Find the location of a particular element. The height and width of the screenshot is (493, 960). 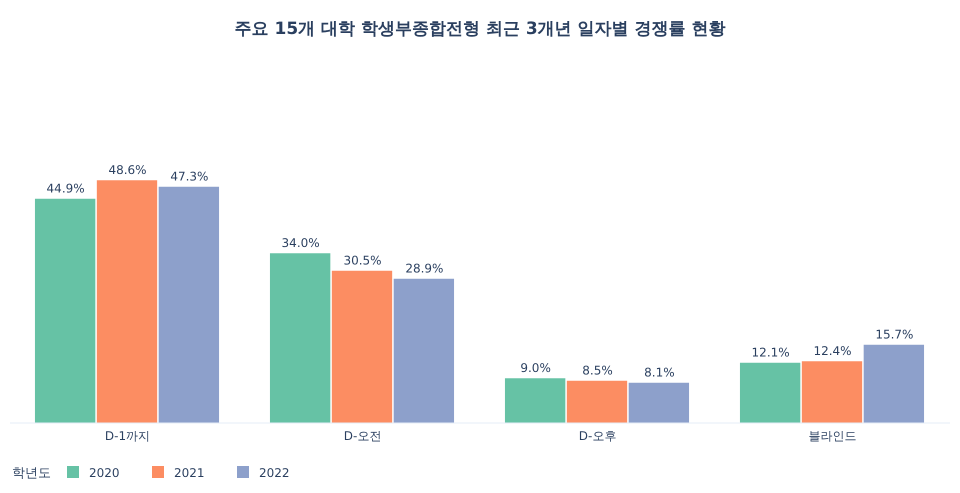

data-label: 15.7% is located at coordinates (894, 335).